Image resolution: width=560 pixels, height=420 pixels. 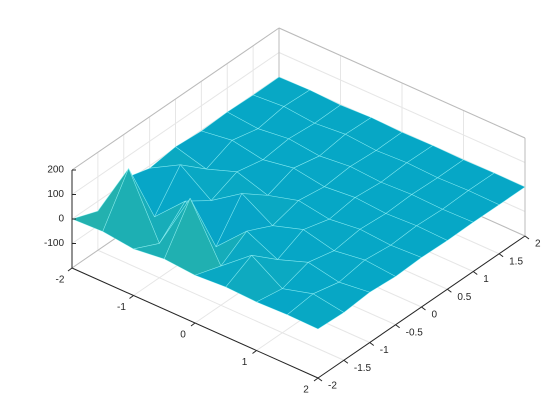 What do you see at coordinates (486, 279) in the screenshot?
I see `y-tick-label: 1` at bounding box center [486, 279].